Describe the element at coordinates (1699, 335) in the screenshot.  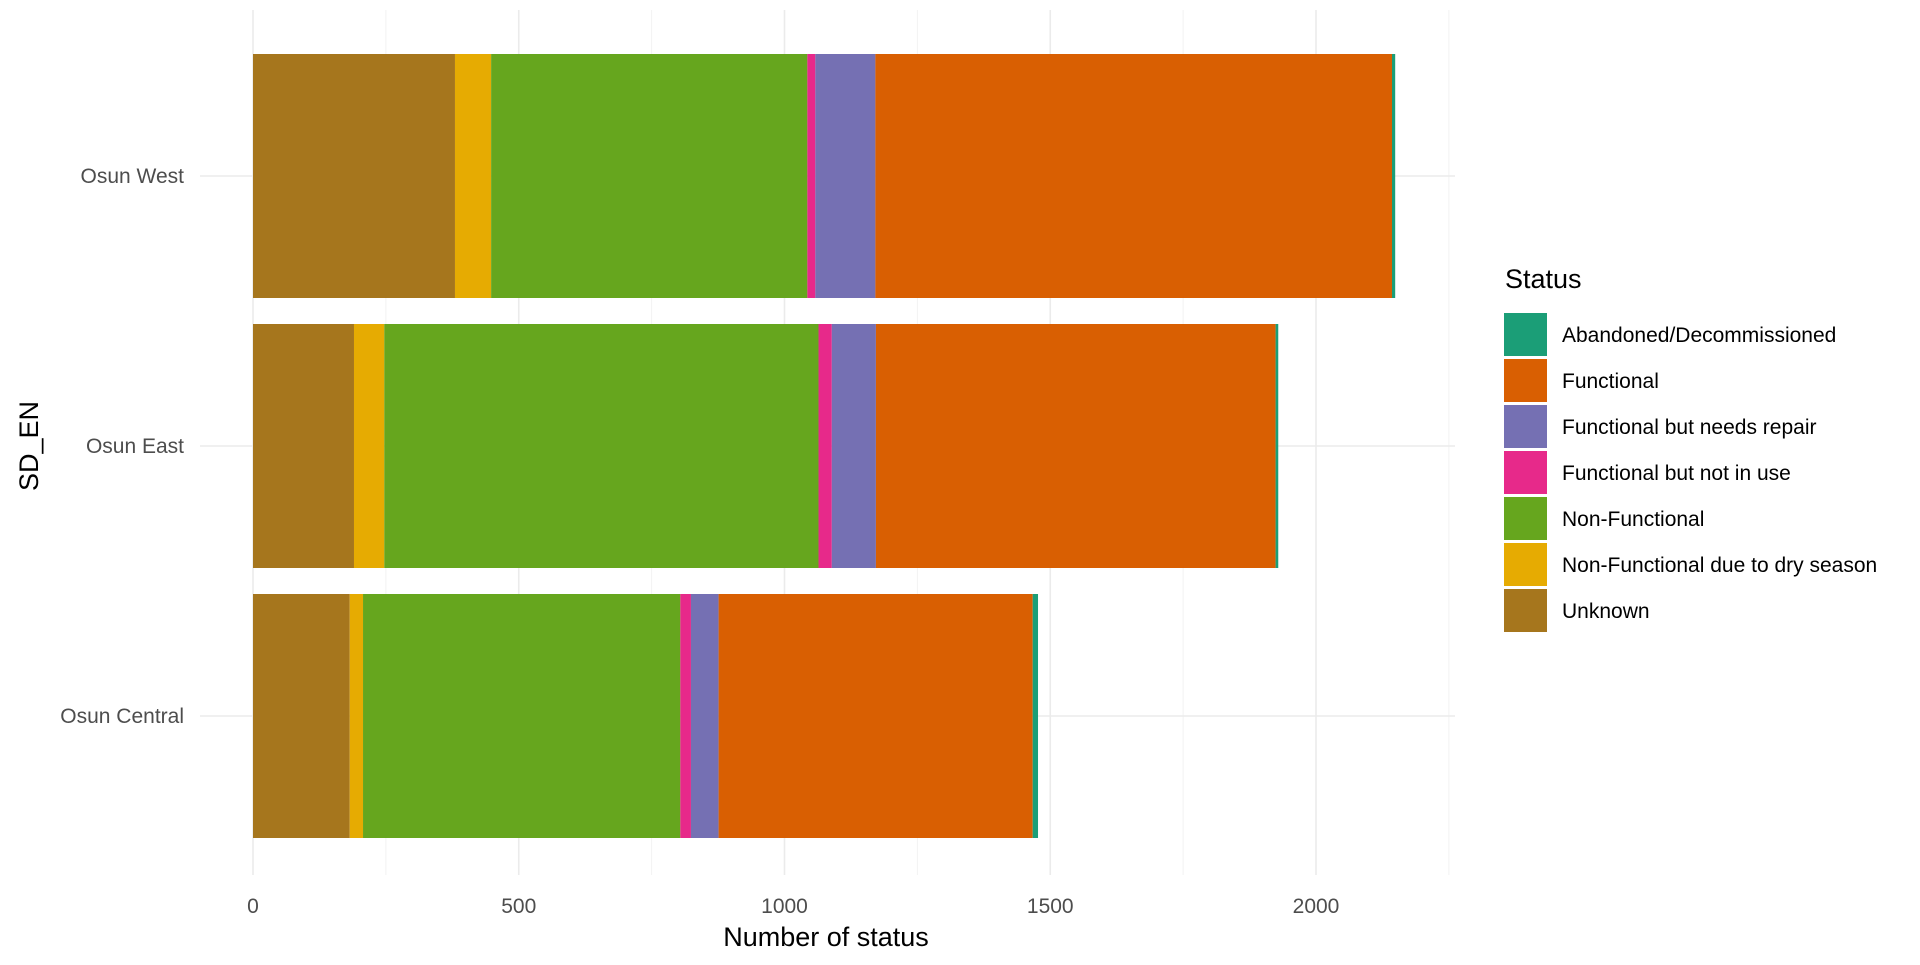
I see `legend-label: Abandoned/Decommissioned` at that location.